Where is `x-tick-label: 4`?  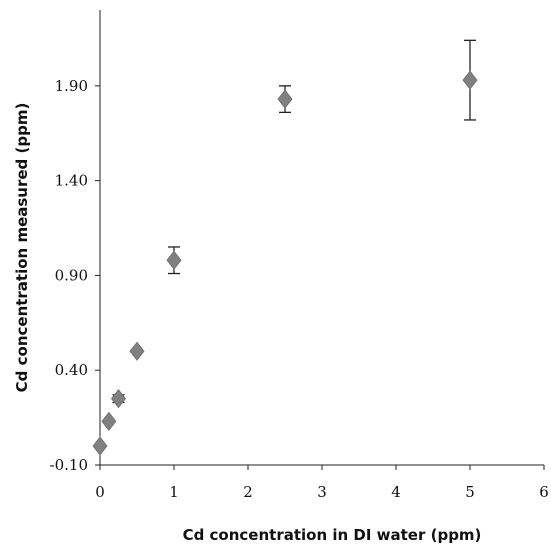
x-tick-label: 4 is located at coordinates (396, 492).